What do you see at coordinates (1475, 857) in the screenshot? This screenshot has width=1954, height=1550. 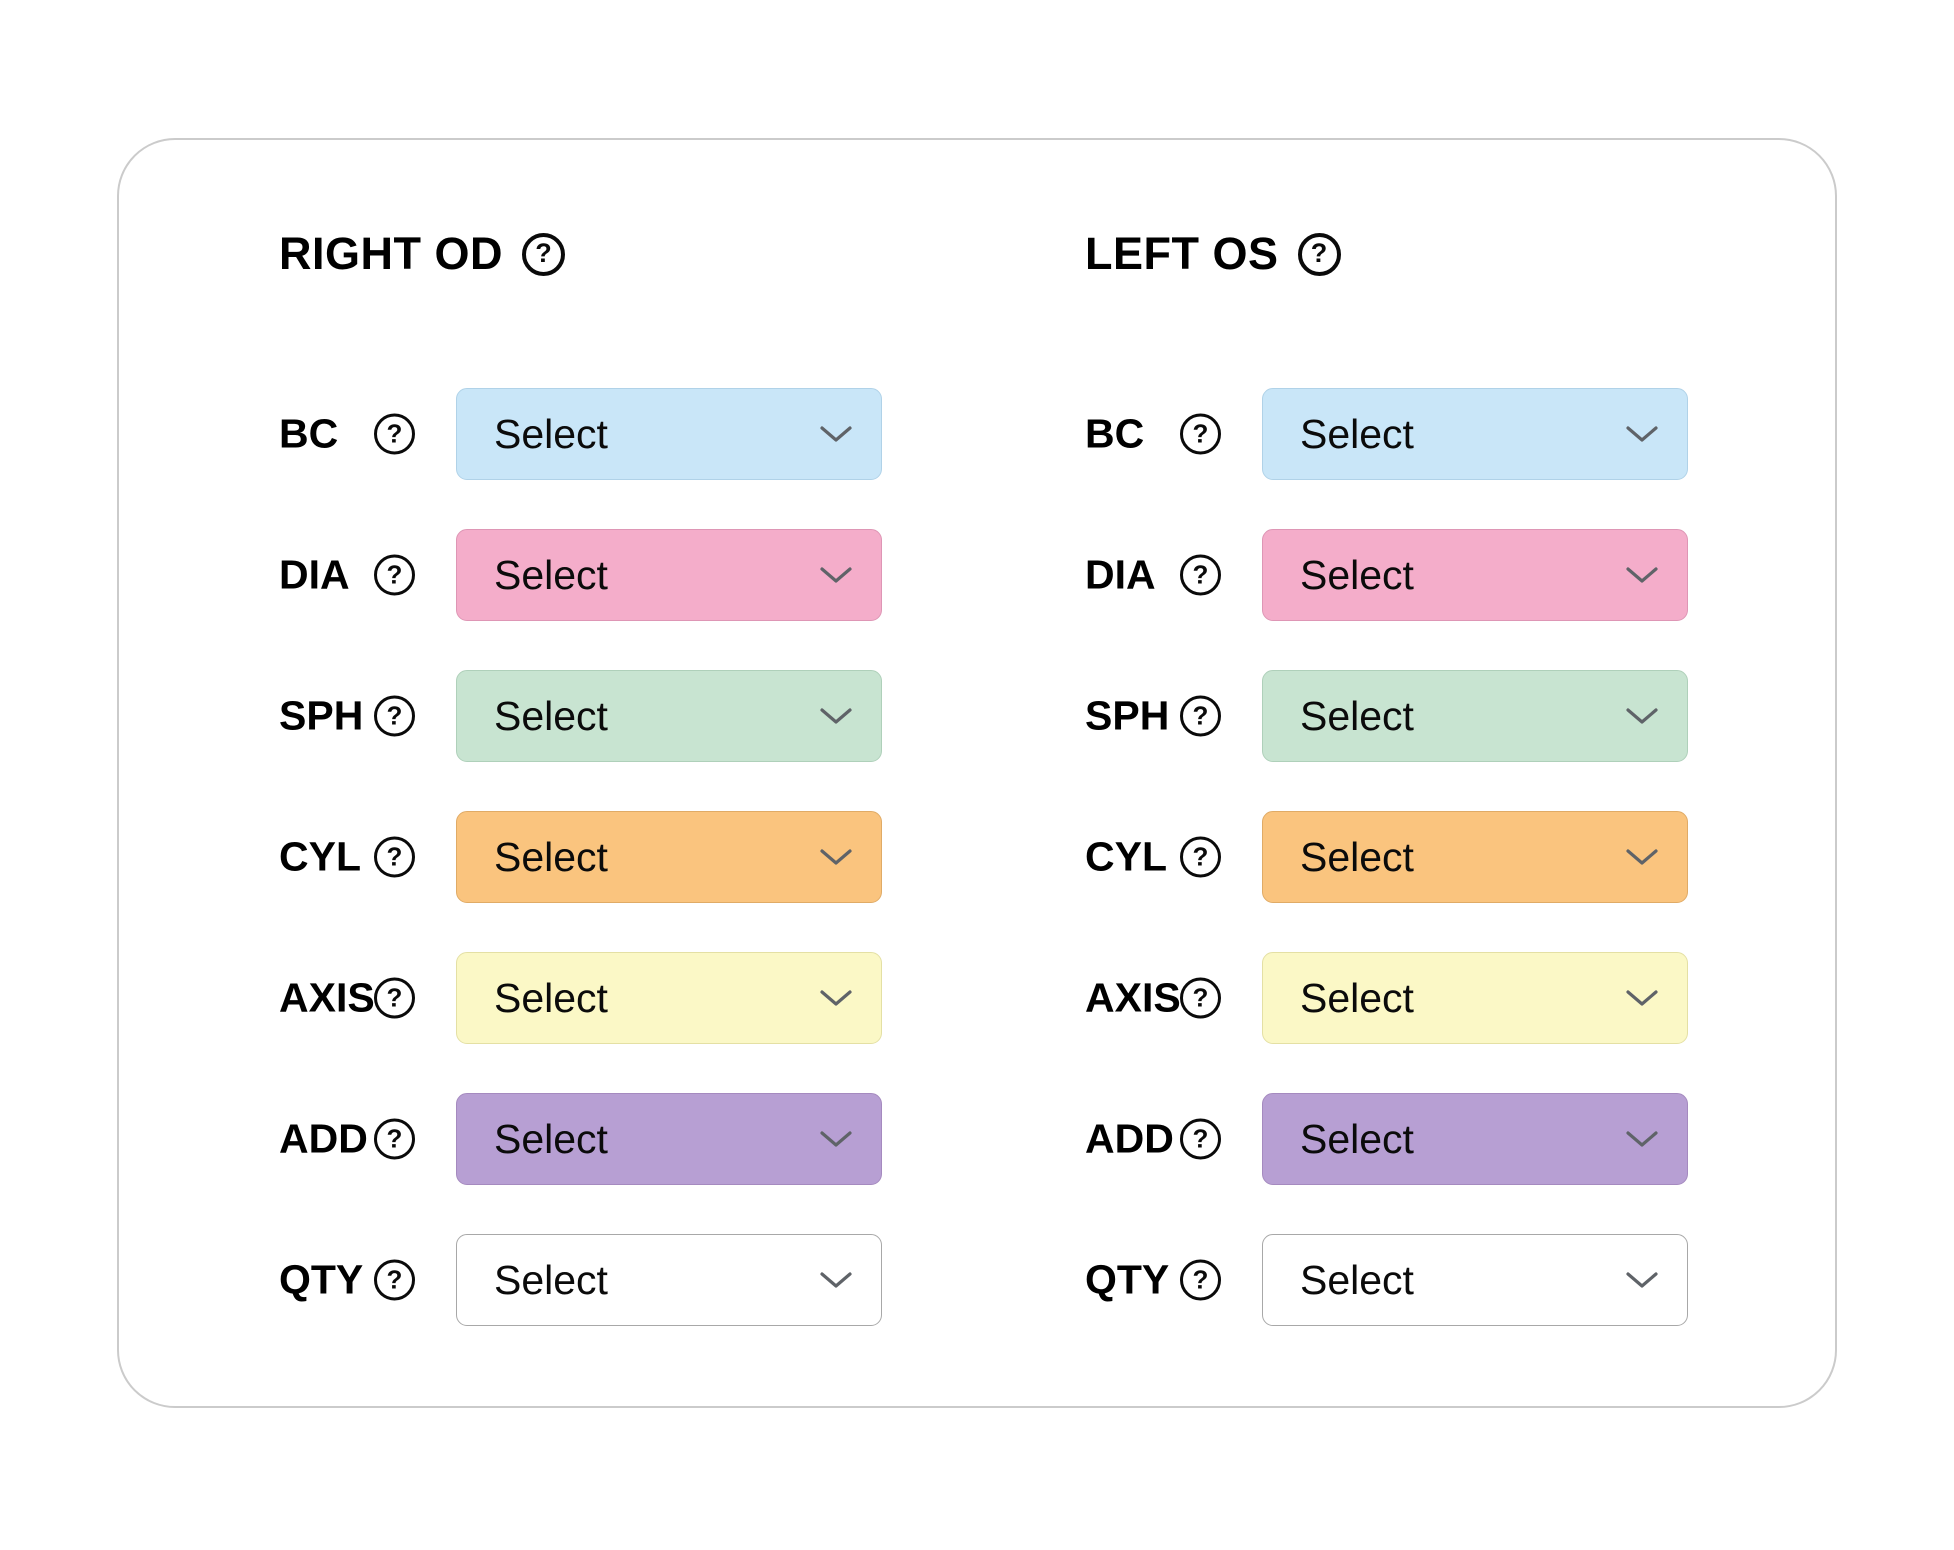 I see `left-cyl-select: Select` at bounding box center [1475, 857].